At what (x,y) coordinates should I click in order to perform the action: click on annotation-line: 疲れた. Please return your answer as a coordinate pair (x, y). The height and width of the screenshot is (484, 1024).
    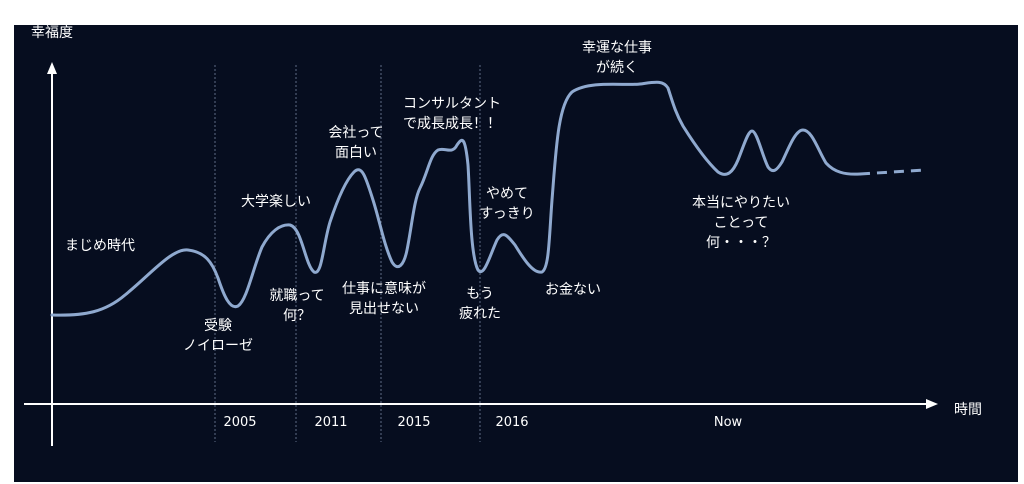
    Looking at the image, I should click on (480, 313).